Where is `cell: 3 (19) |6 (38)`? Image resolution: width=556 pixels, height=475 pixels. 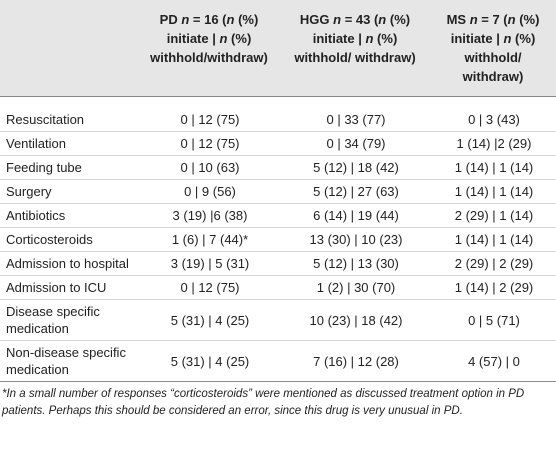 cell: 3 (19) |6 (38) is located at coordinates (209, 215).